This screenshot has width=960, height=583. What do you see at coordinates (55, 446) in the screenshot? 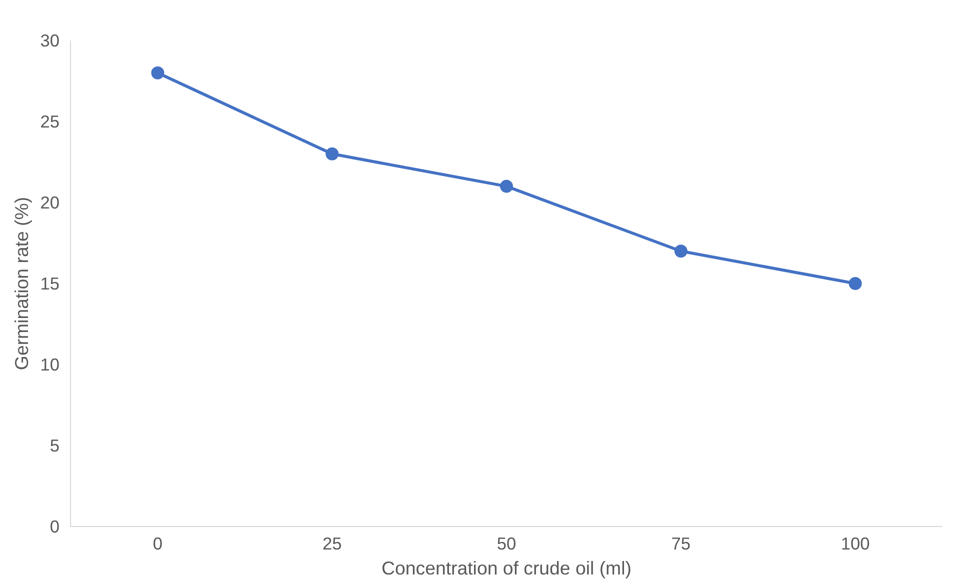
I see `y-tick-label: 5` at bounding box center [55, 446].